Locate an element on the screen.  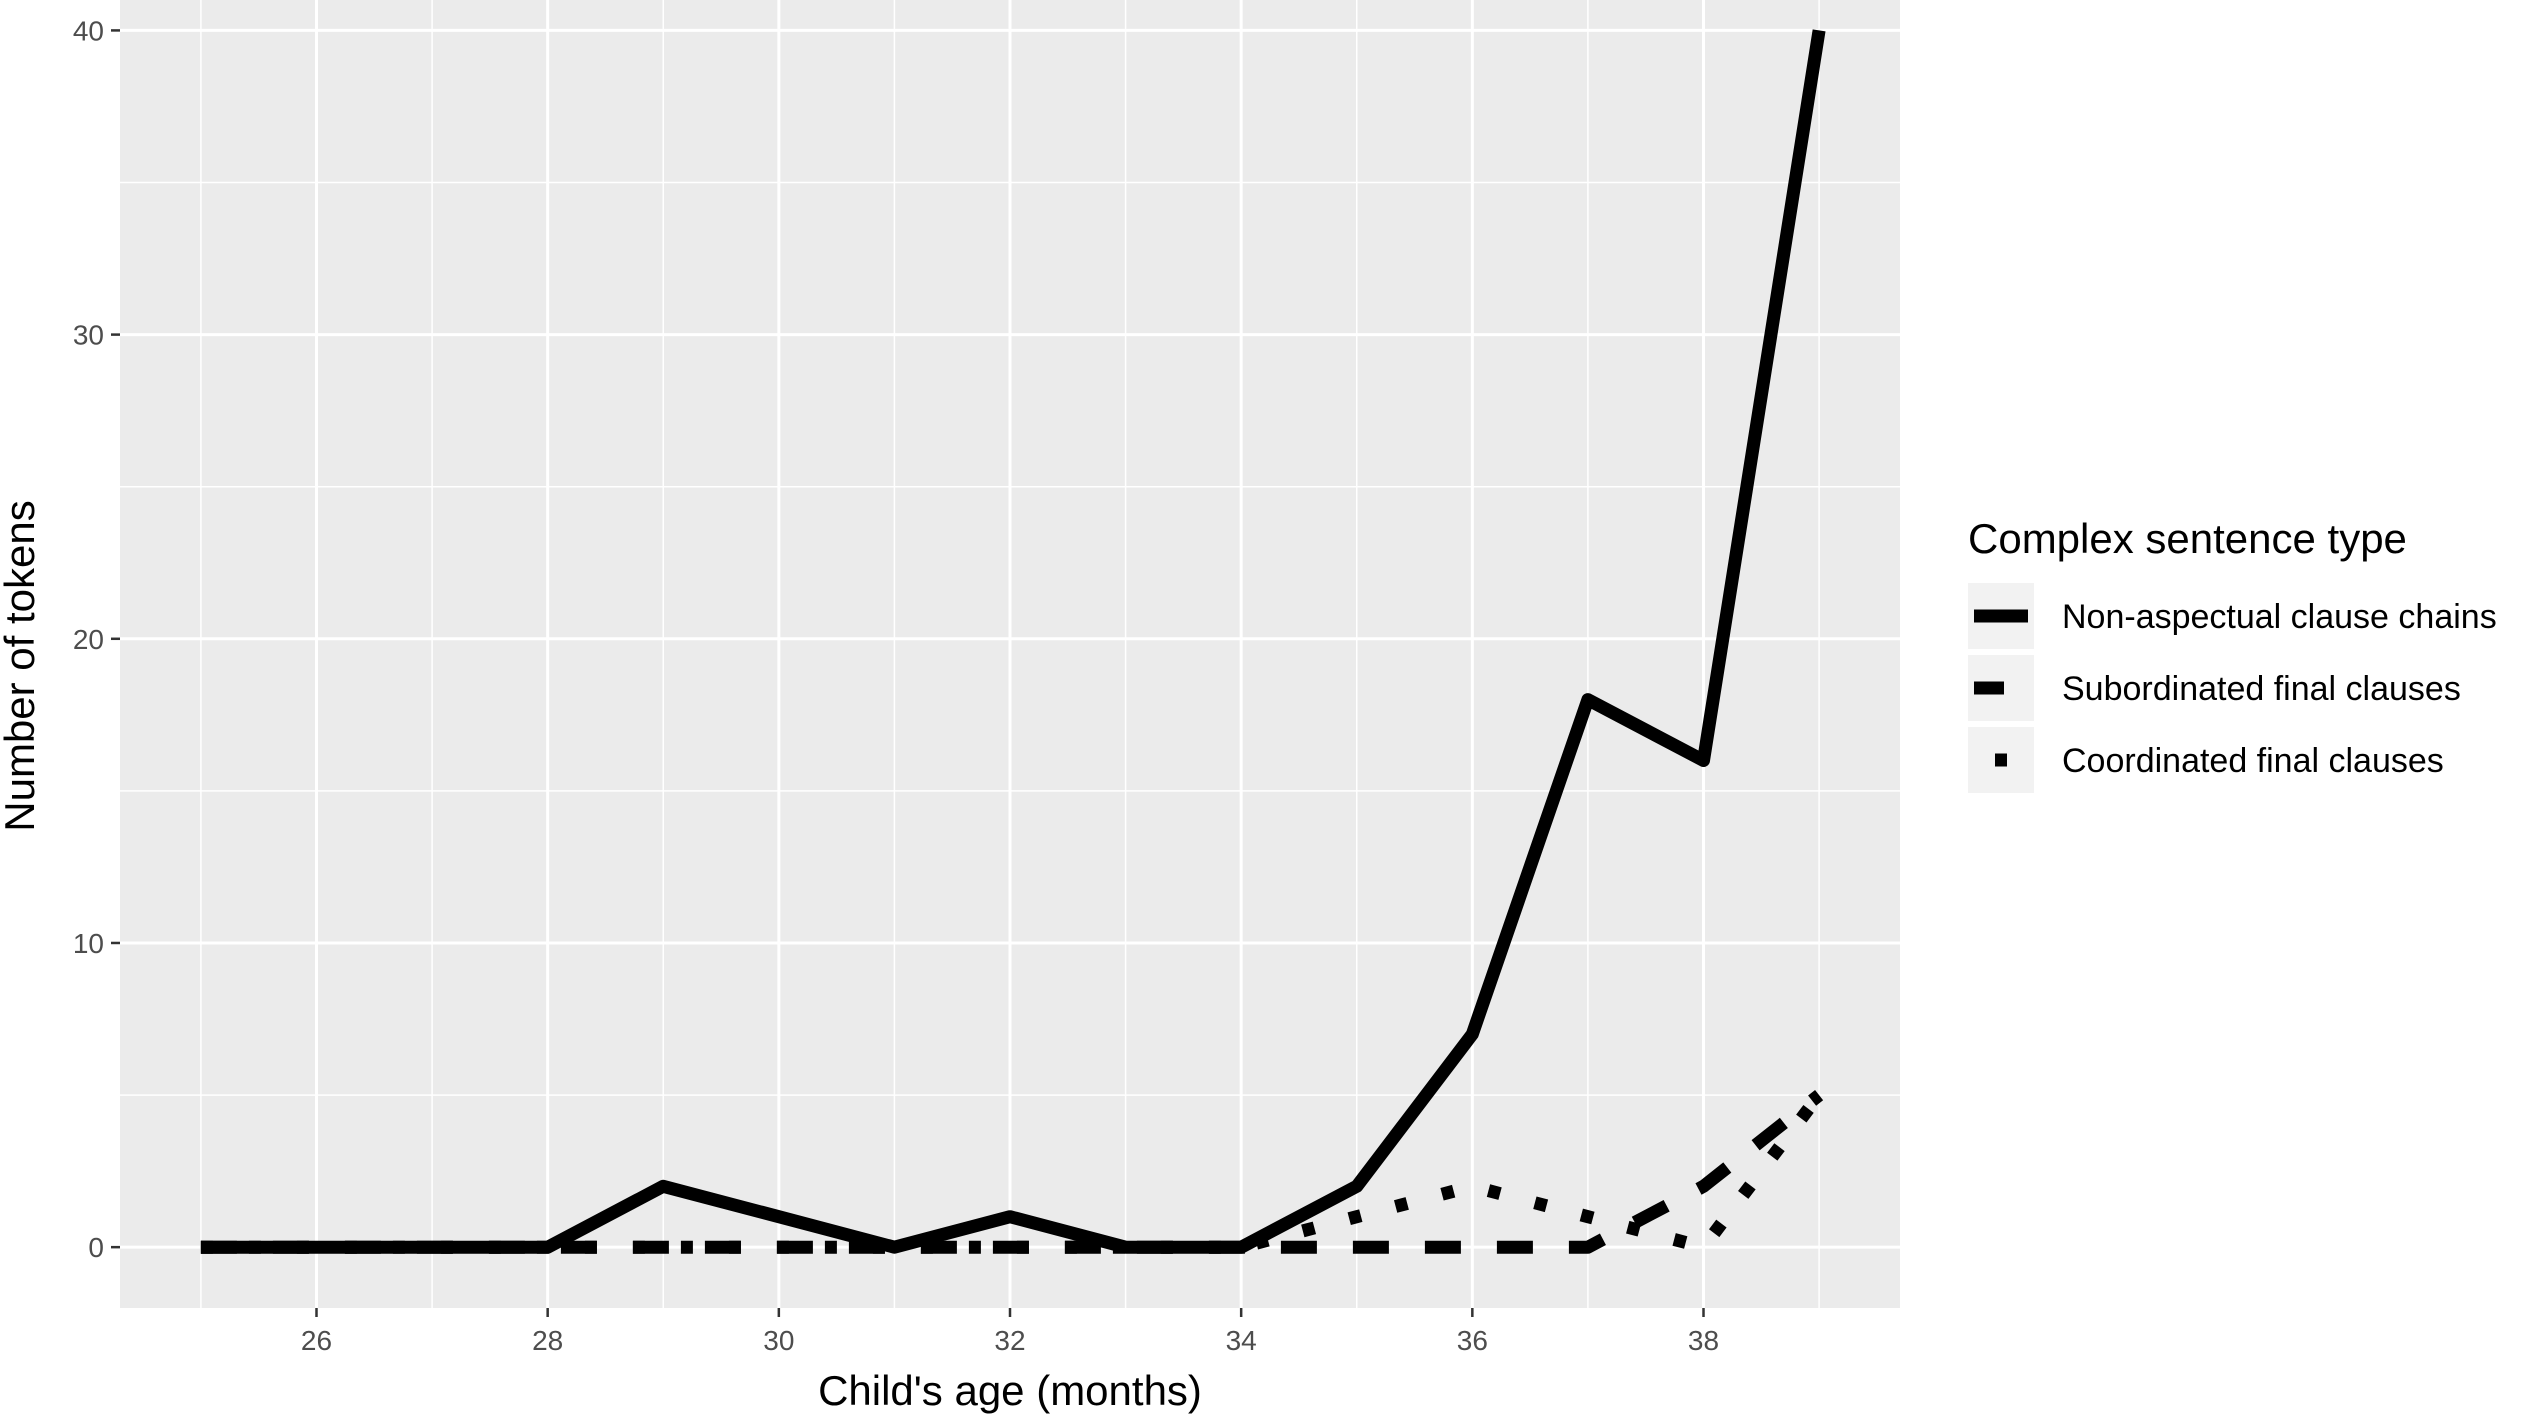
legend-title: Complex sentence type is located at coordinates (2187, 538).